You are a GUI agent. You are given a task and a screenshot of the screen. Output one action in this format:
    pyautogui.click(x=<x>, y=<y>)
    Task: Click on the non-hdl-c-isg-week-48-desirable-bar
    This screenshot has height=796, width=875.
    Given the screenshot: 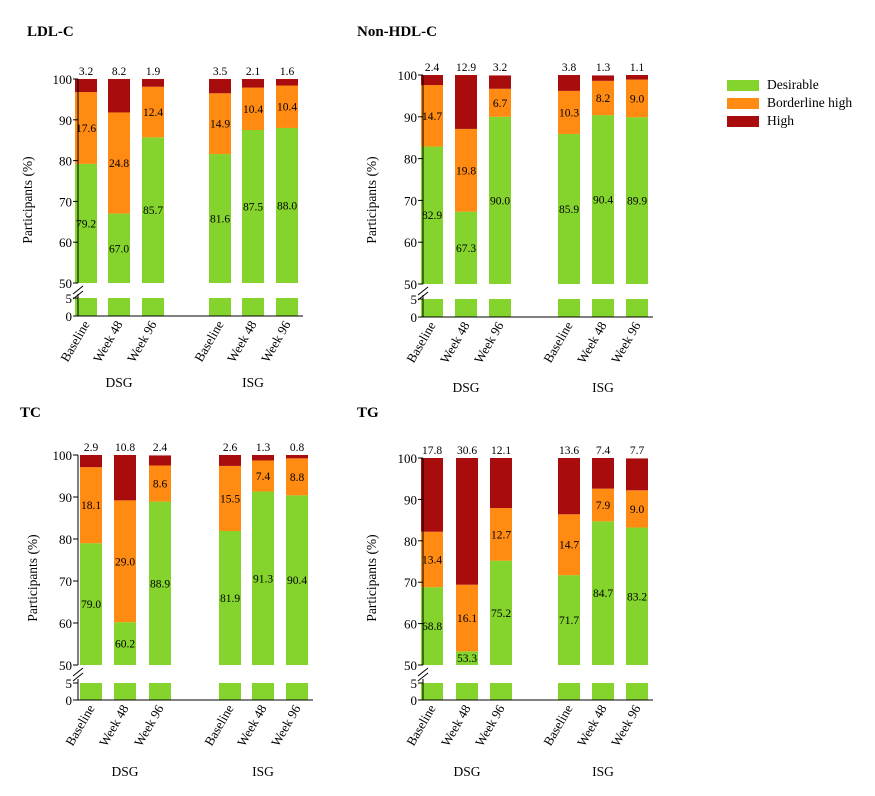 What is the action you would take?
    pyautogui.click(x=603, y=200)
    